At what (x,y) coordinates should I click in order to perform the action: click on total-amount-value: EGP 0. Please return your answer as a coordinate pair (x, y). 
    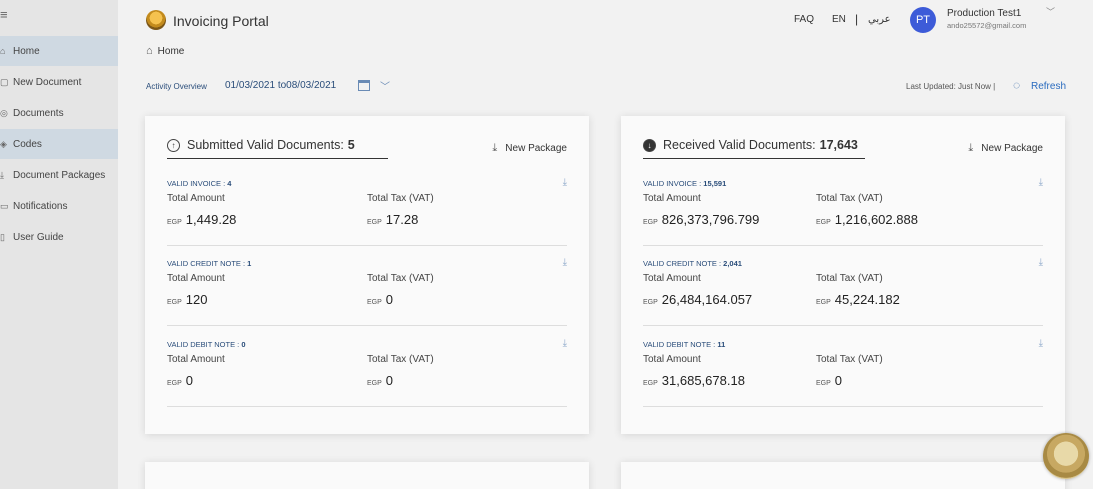
    Looking at the image, I should click on (180, 380).